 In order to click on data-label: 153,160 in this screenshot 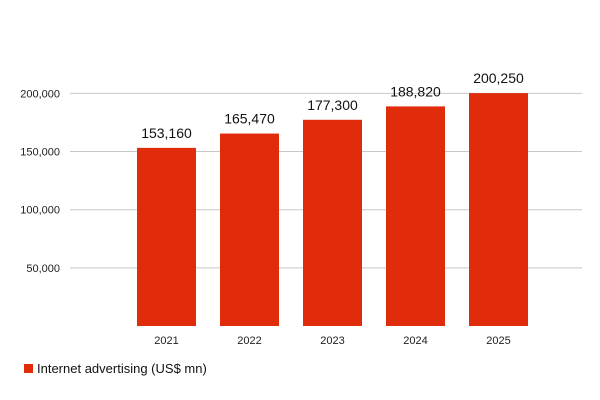, I will do `click(166, 133)`.